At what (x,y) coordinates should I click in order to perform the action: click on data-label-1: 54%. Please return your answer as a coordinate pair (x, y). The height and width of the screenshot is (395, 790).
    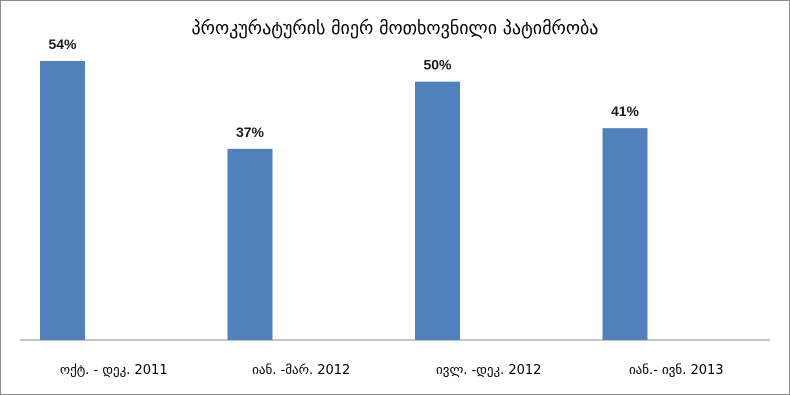
    Looking at the image, I should click on (62, 44).